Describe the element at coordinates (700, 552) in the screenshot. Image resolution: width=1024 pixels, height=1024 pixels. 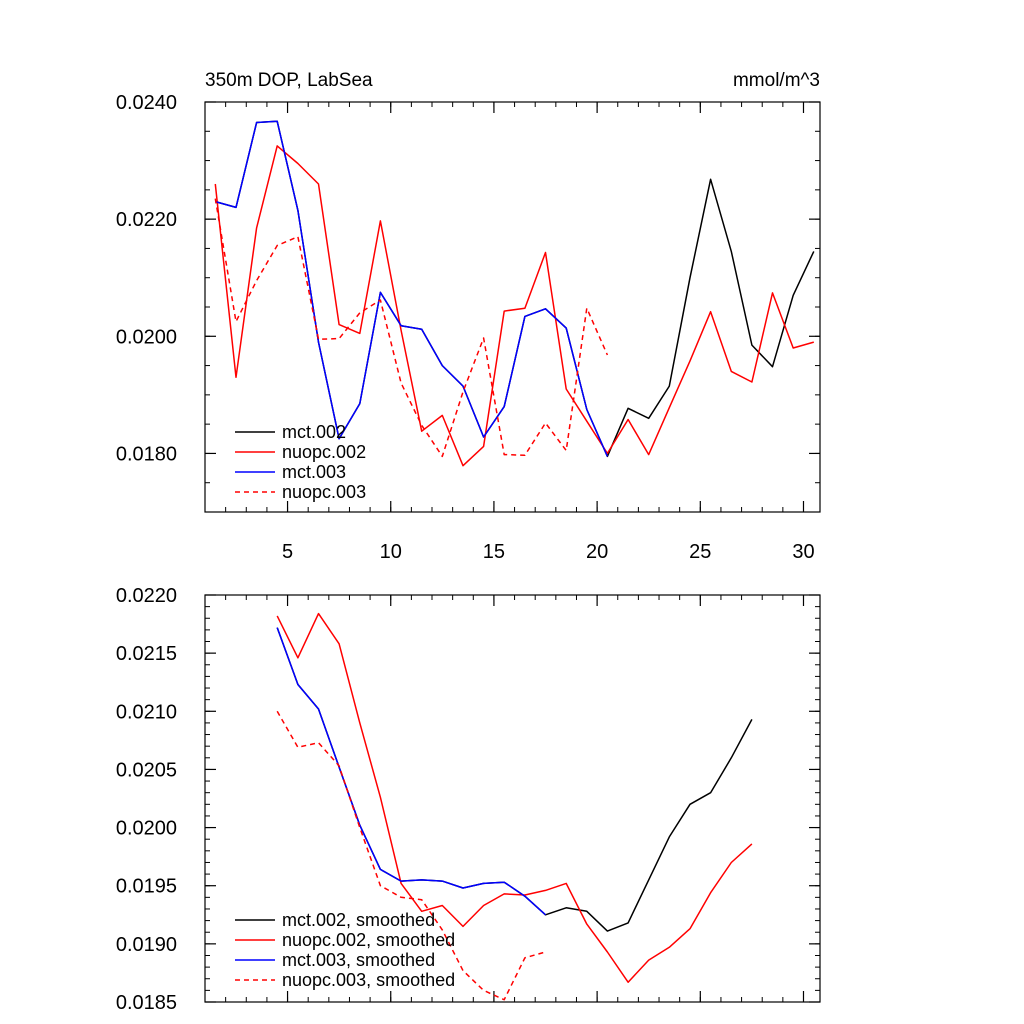
I see `x-tick-label: 25` at that location.